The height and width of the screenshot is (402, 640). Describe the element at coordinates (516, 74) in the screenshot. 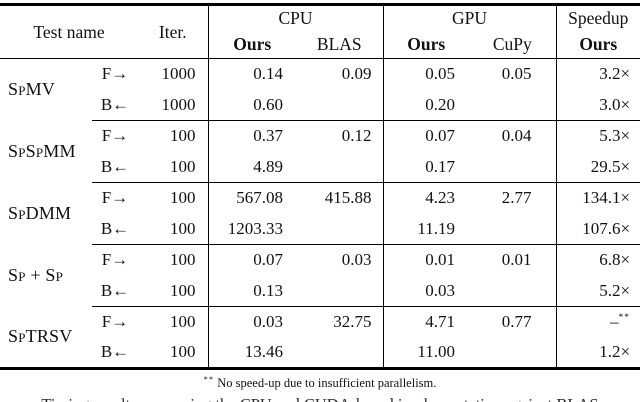

I see `cell-gpu-cupy: 0.05` at that location.